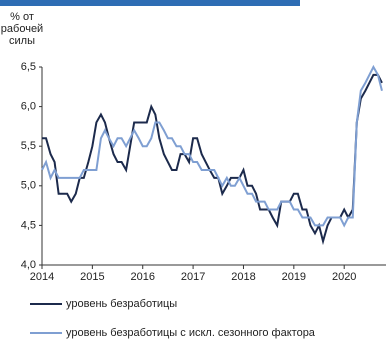 The image size is (386, 343). What do you see at coordinates (294, 277) in the screenshot?
I see `x-tick-label: 2019` at bounding box center [294, 277].